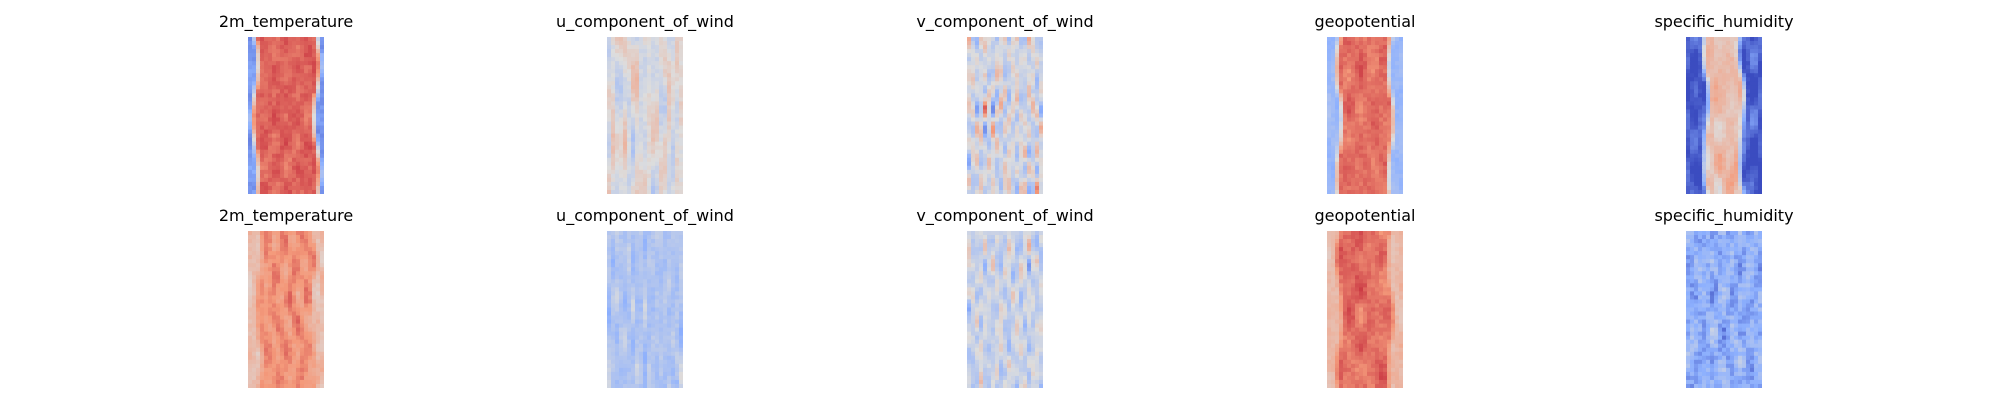 This screenshot has width=2000, height=400. Describe the element at coordinates (645, 309) in the screenshot. I see `heatmap-canvas` at that location.